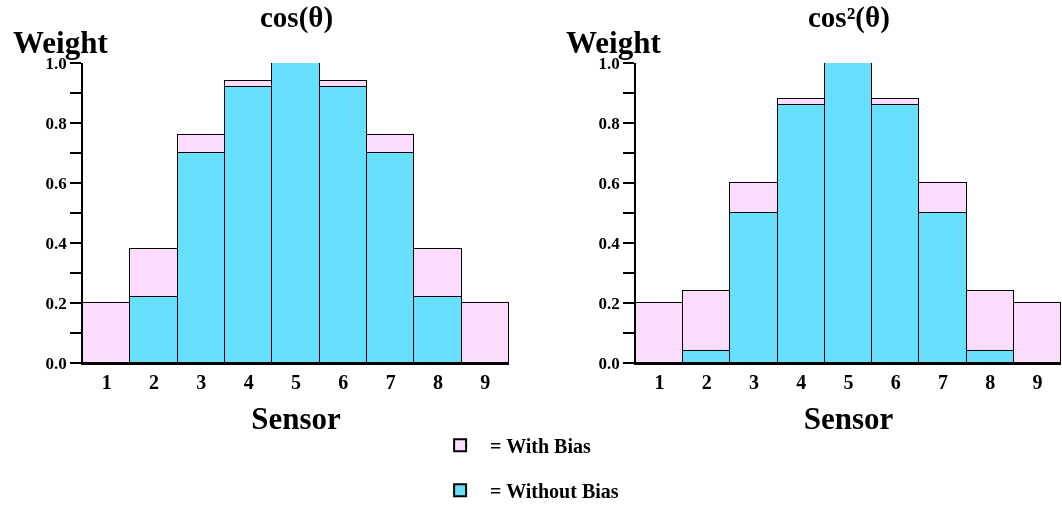 The image size is (1062, 510). What do you see at coordinates (297, 17) in the screenshot?
I see `chart-title: cos(θ)` at bounding box center [297, 17].